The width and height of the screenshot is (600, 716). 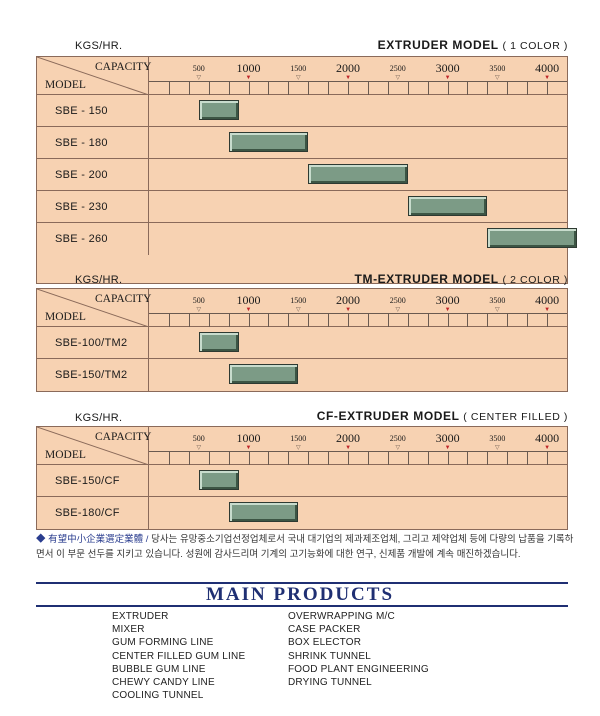 What do you see at coordinates (447, 68) in the screenshot?
I see `scale-label: 3000` at bounding box center [447, 68].